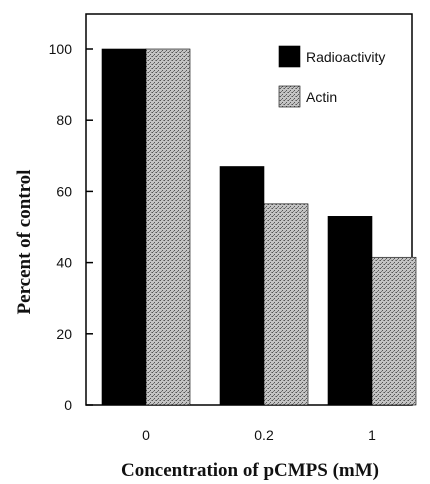 This screenshot has width=430, height=484. I want to click on x-axis-title: Concentration of pCMPS (mM), so click(250, 470).